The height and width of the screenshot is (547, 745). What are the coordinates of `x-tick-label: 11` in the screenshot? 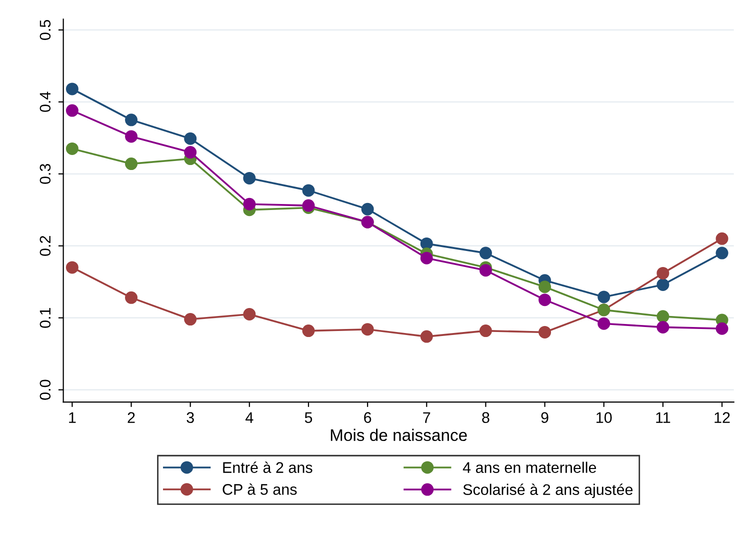 It's located at (663, 417).